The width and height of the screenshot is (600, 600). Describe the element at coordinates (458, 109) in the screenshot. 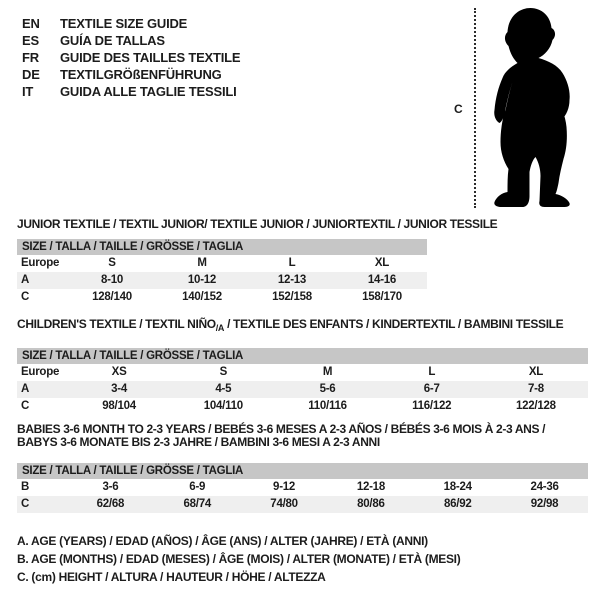

I see `height-measure-label: C` at that location.